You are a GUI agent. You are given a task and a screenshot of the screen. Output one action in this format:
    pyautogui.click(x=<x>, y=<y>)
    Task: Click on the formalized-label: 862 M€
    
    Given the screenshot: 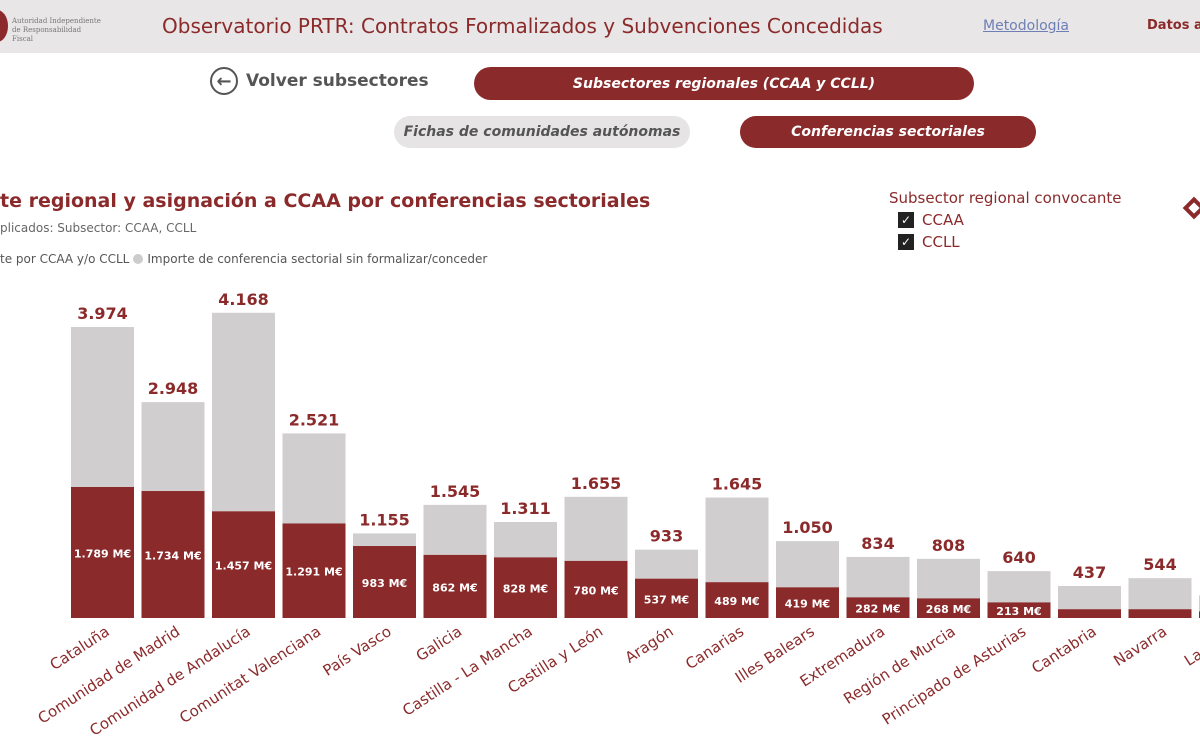 What is the action you would take?
    pyautogui.click(x=454, y=587)
    